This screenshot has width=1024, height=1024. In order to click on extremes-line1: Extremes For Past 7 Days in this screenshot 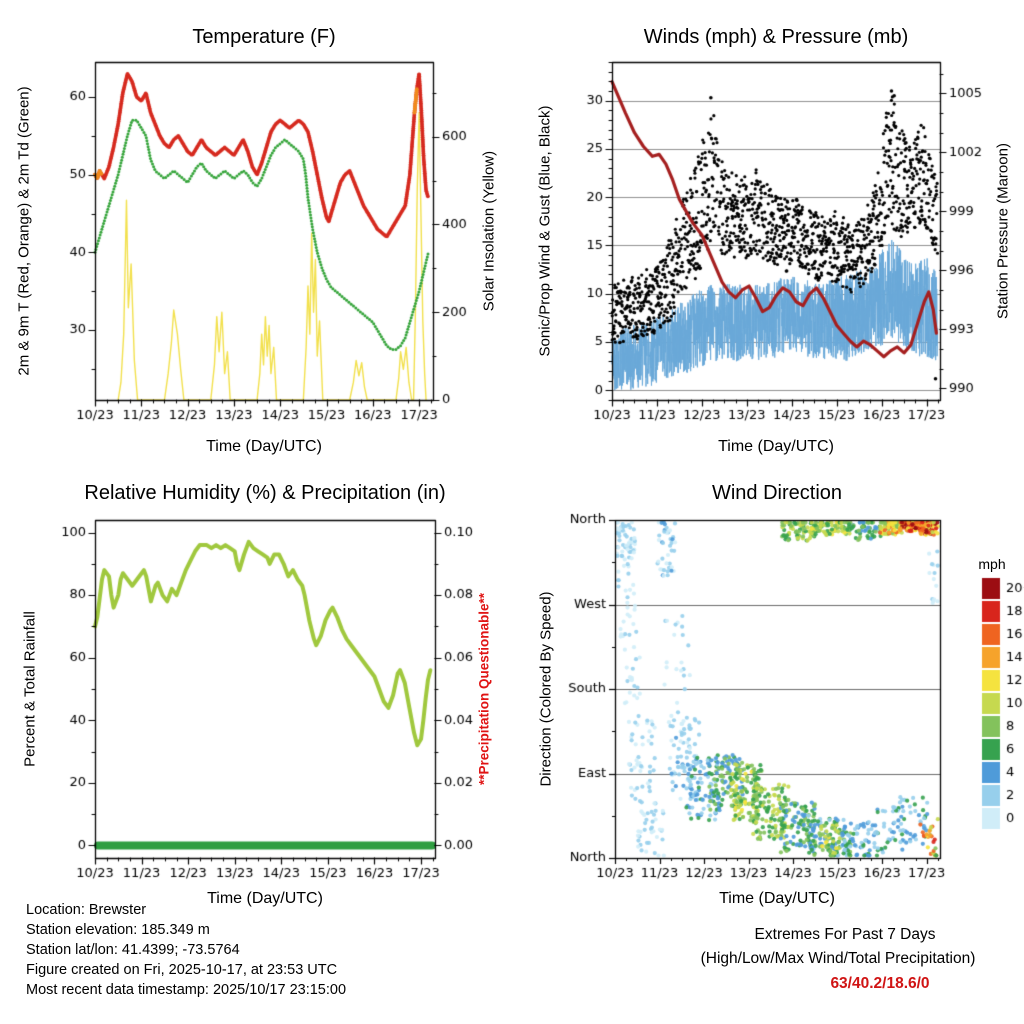, I will do `click(845, 934)`.